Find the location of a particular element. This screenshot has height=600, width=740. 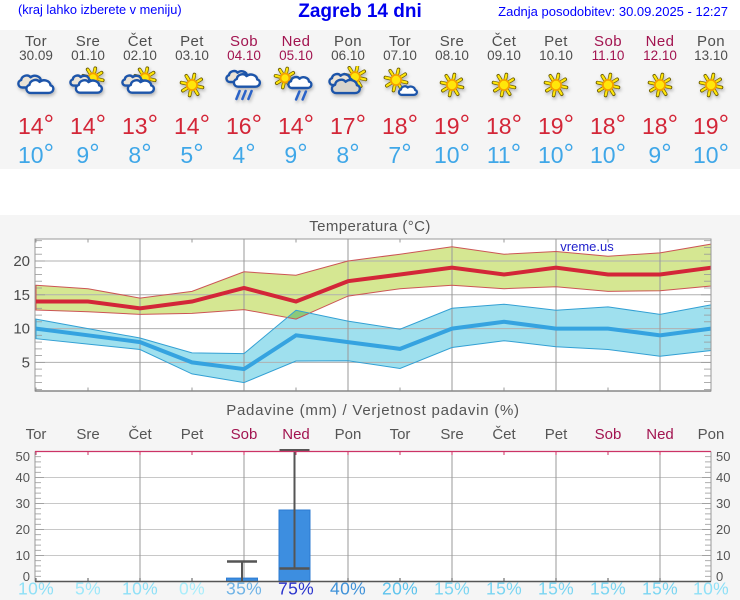

svg-text: vreme.us is located at coordinates (587, 246).